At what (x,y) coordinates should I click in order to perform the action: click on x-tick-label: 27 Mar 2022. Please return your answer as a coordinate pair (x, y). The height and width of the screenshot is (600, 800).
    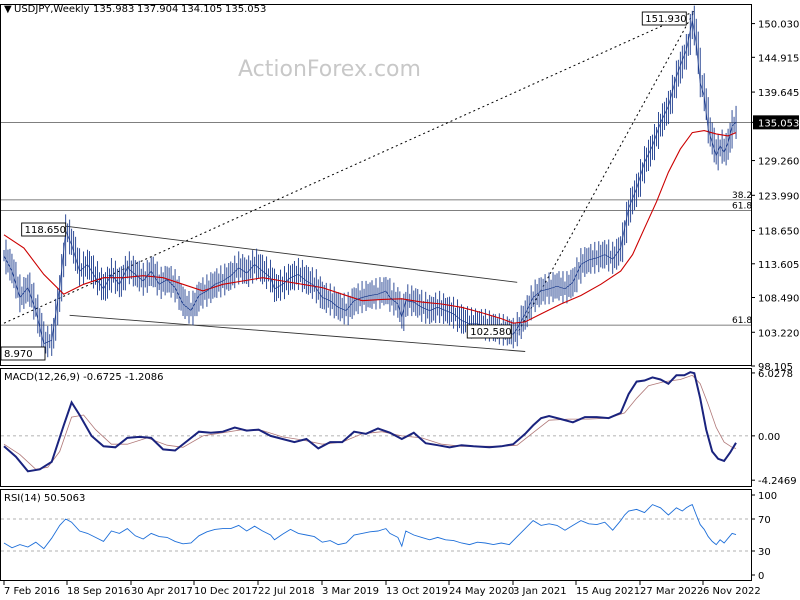
    Looking at the image, I should click on (671, 591).